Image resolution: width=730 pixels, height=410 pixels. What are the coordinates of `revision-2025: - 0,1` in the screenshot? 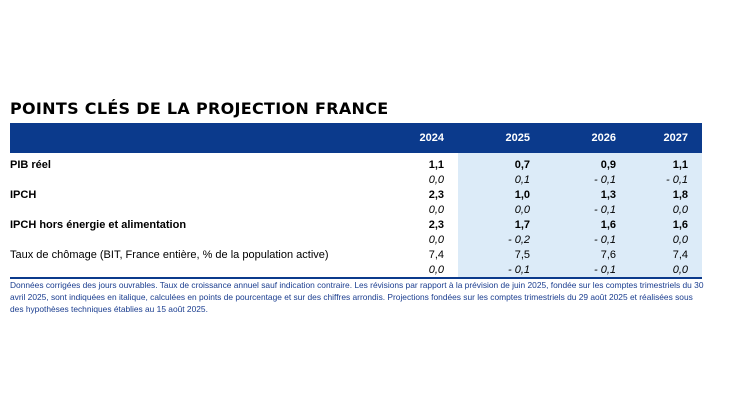 It's located at (501, 270).